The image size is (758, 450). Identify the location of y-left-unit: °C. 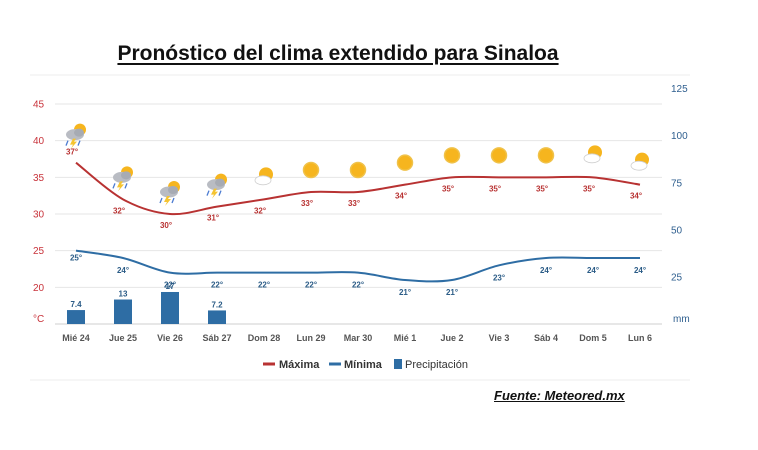
(38, 319).